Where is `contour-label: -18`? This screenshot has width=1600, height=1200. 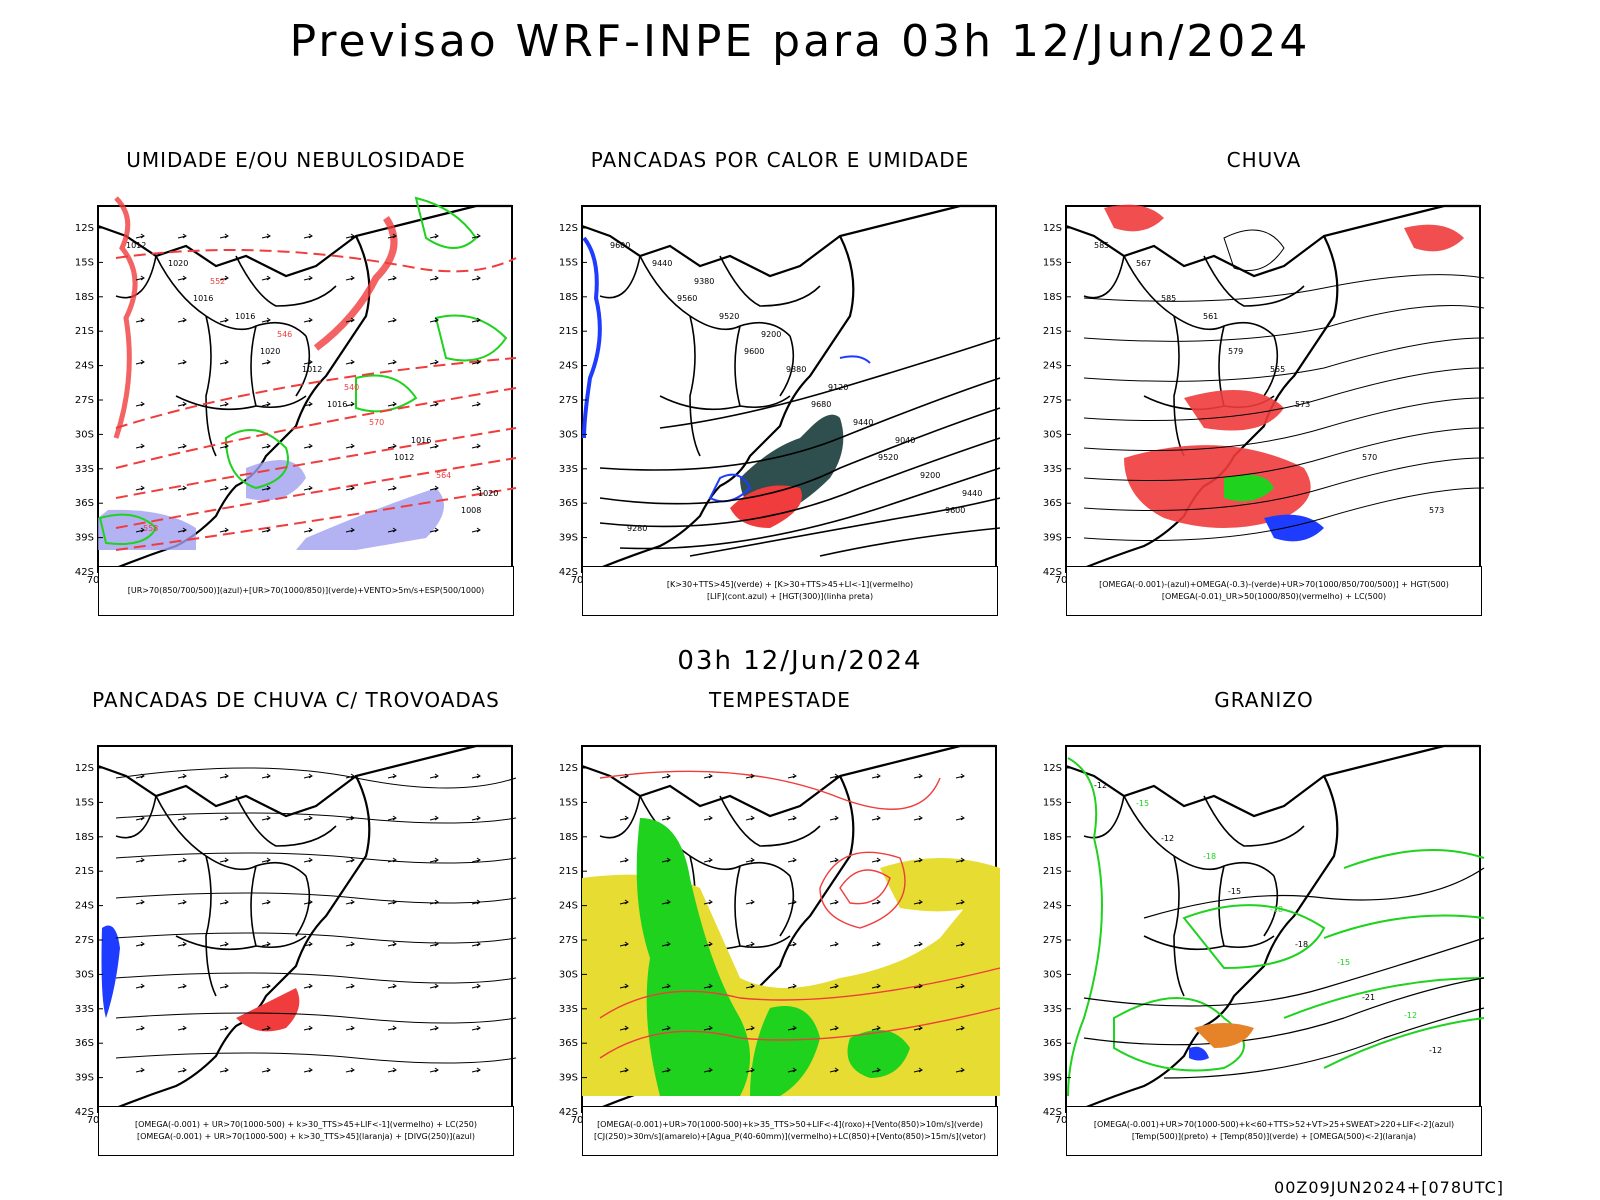
contour-label: -18 is located at coordinates (1301, 944).